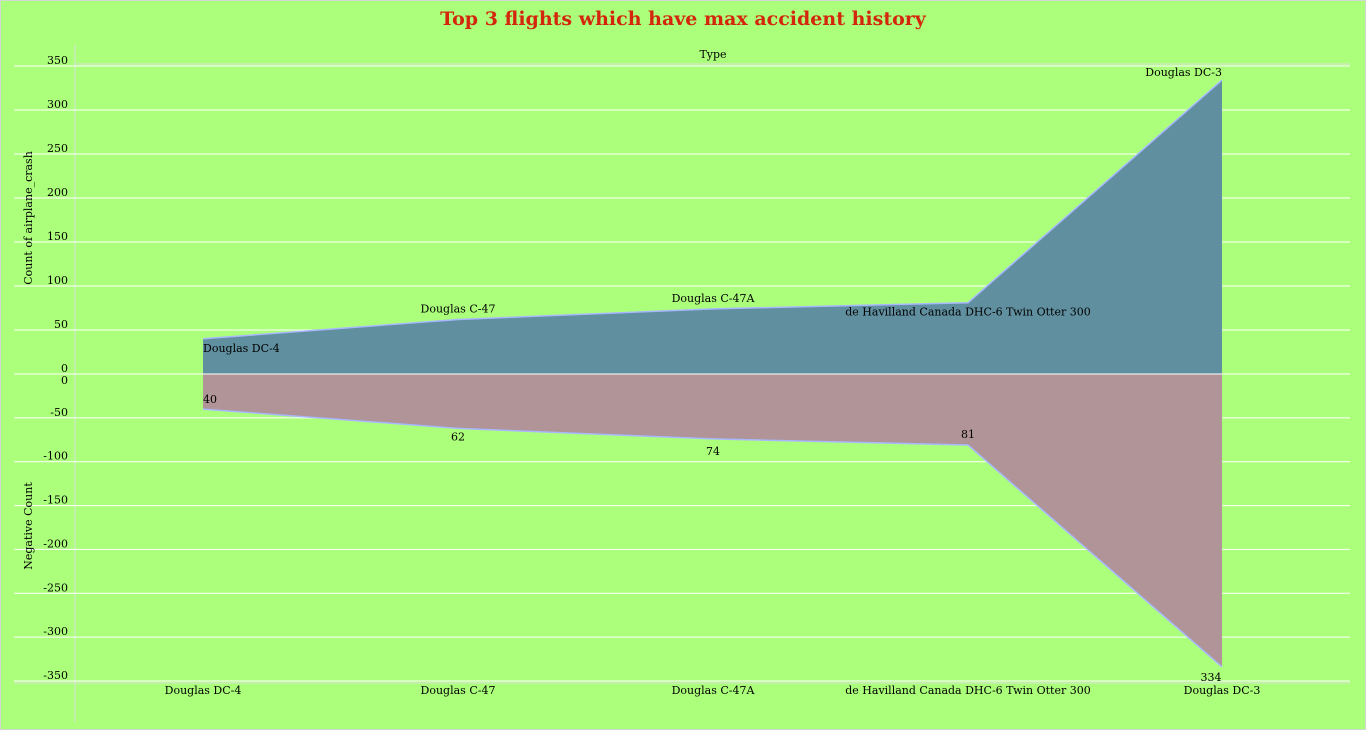 Image resolution: width=1366 pixels, height=730 pixels. Describe the element at coordinates (55, 543) in the screenshot. I see `y-tick-label: -200` at that location.